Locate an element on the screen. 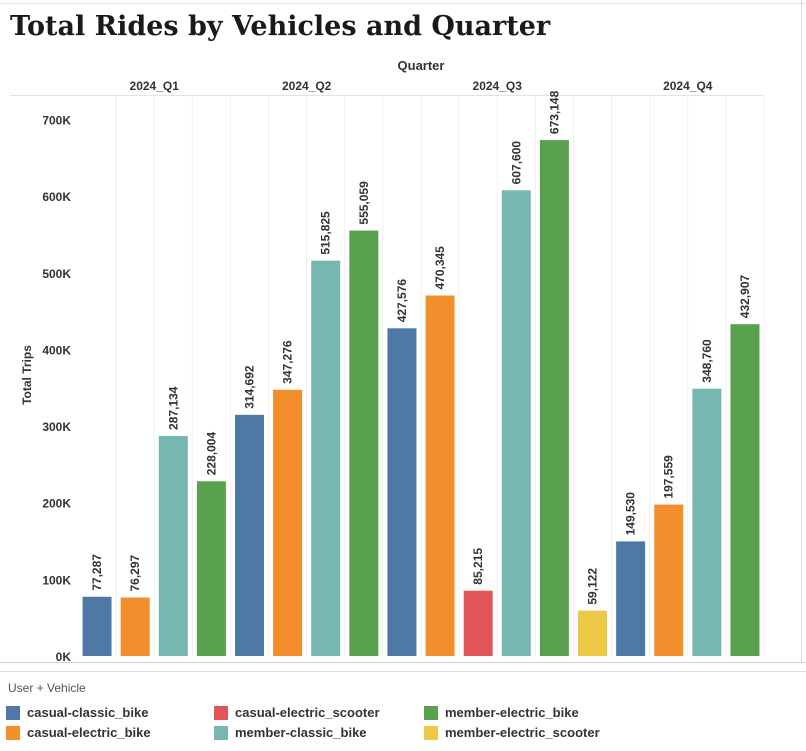 Image resolution: width=806 pixels, height=751 pixels. bar-2024_Q3-casual-classic_bike is located at coordinates (402, 492).